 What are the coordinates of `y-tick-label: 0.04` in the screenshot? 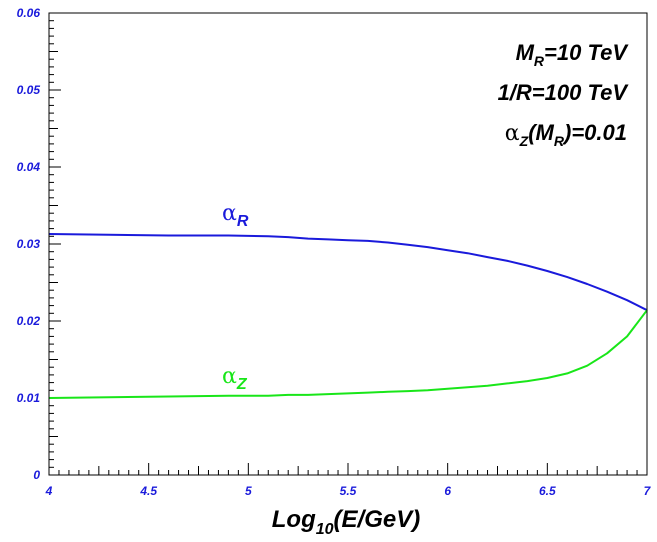 It's located at (29, 167).